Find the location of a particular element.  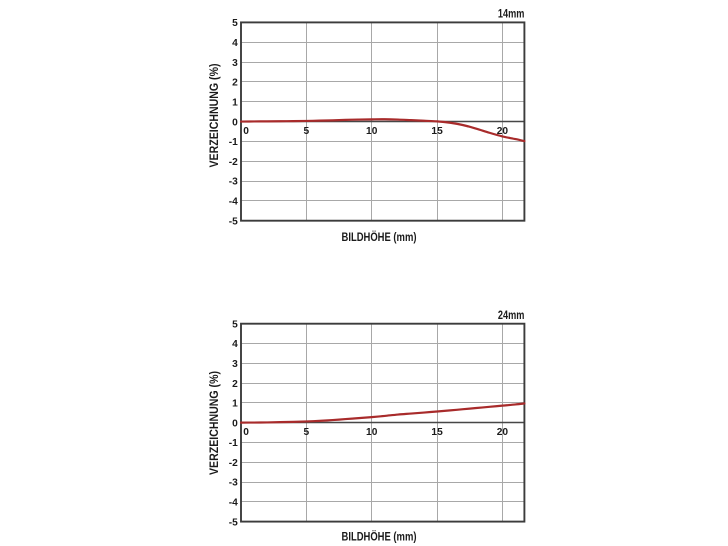

svg-text: 14mm is located at coordinates (511, 15).